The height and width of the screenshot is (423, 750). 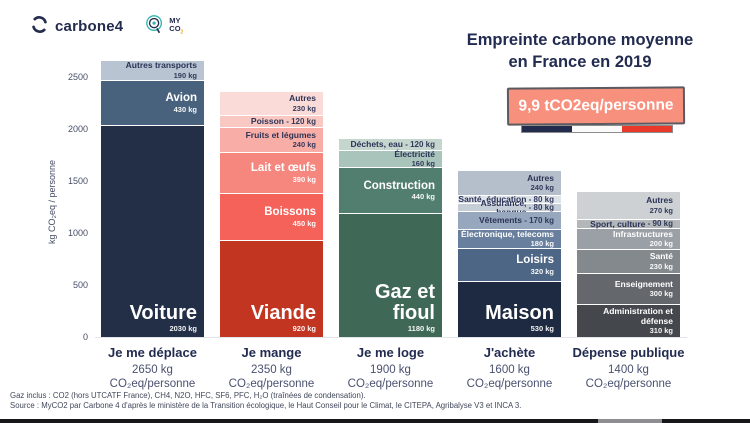 I want to click on bar-segment: Fruits et légumes 240 kg, so click(x=271, y=140).